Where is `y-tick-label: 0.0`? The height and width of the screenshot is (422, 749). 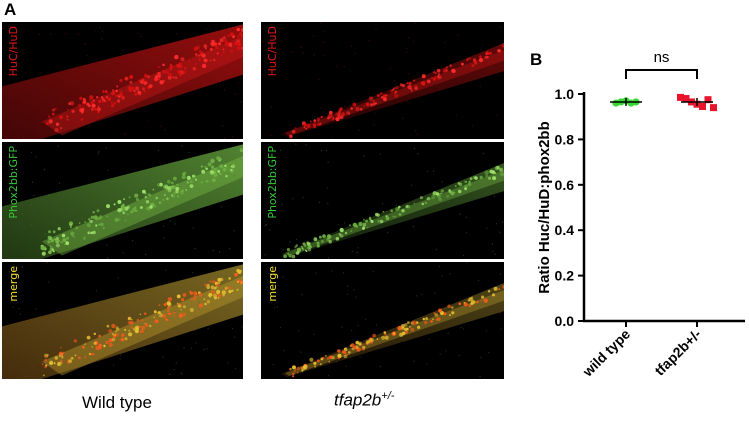
y-tick-label: 0.0 is located at coordinates (565, 321).